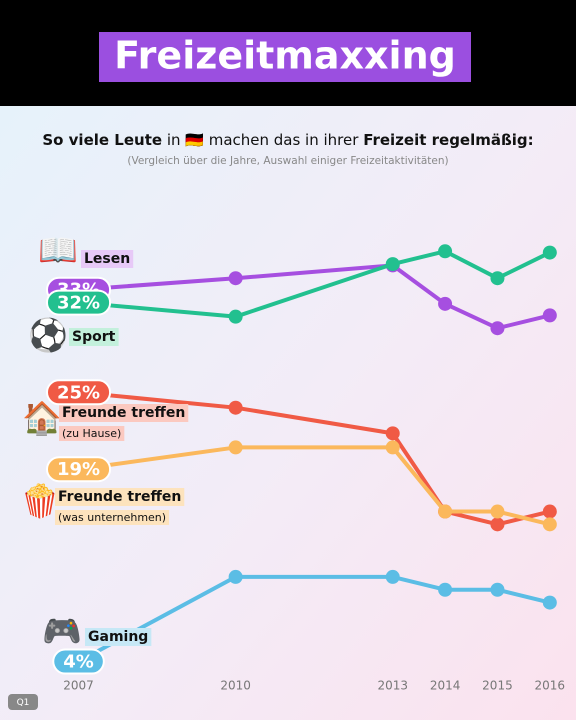 This screenshot has width=576, height=720. I want to click on series-icon: 🎮, so click(62, 631).